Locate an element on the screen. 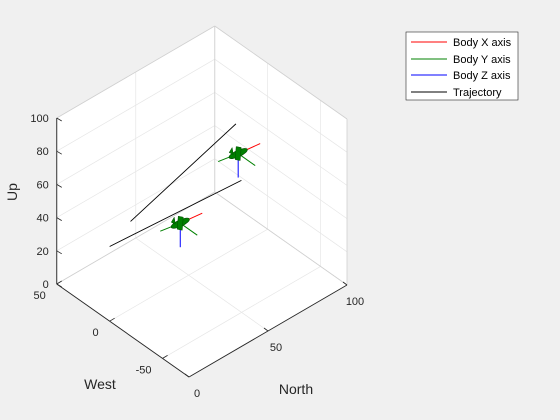 Image resolution: width=560 pixels, height=420 pixels. x-tick-label: 0 is located at coordinates (197, 394).